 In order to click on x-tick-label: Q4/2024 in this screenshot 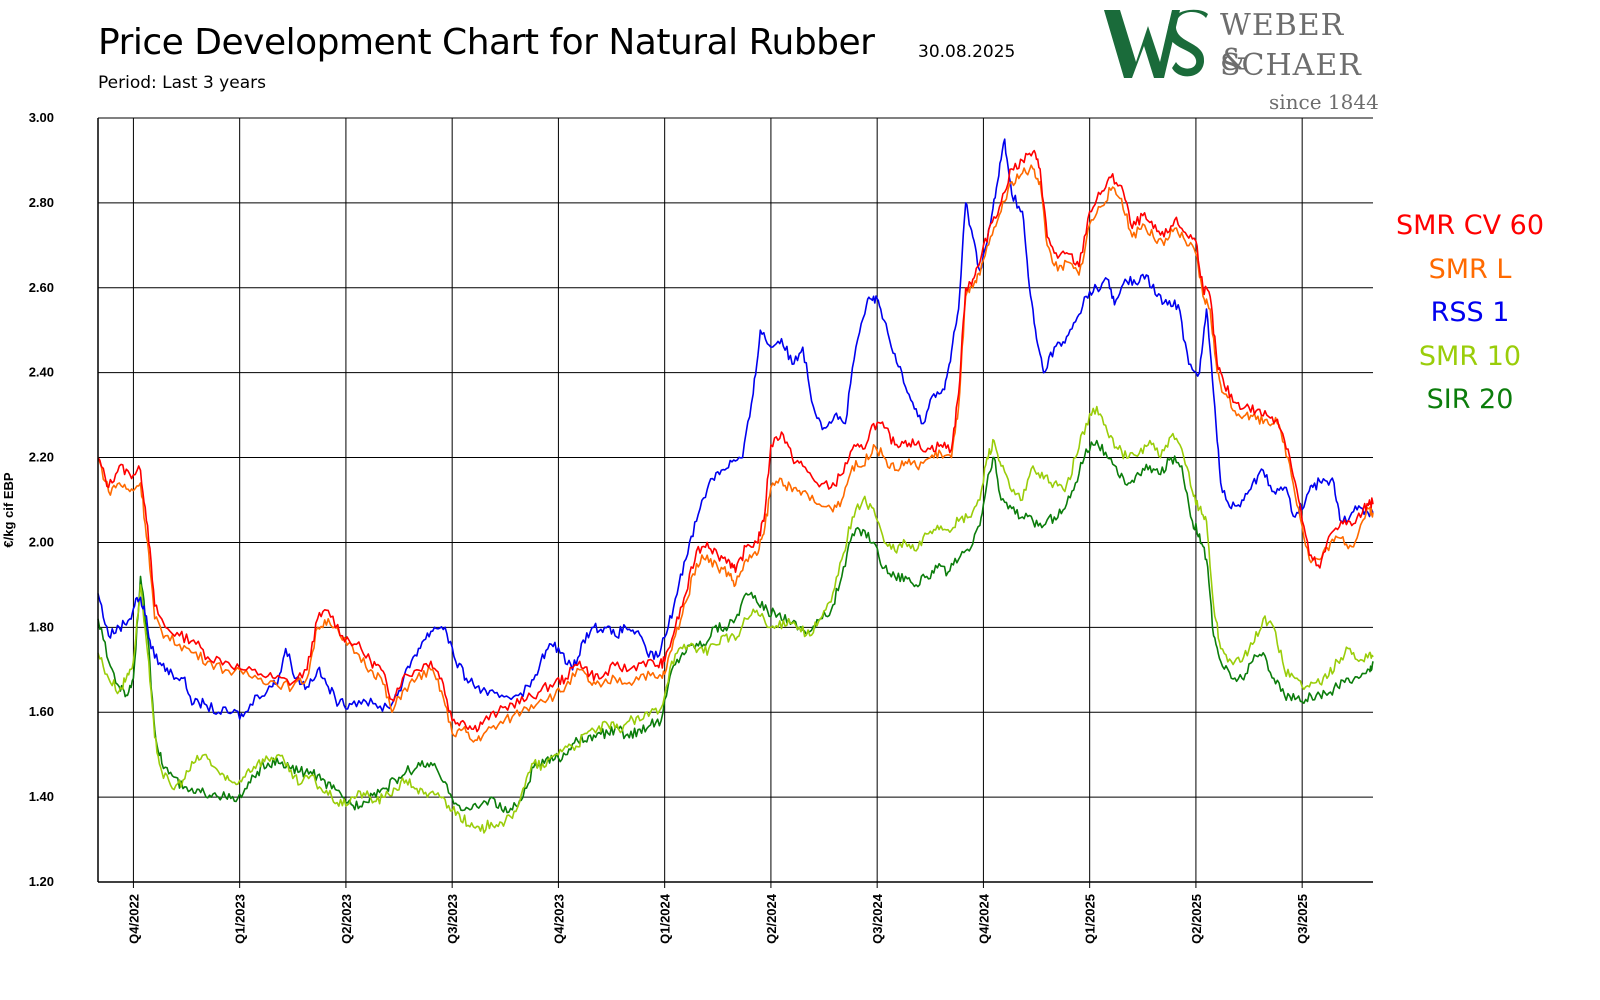, I will do `click(983, 918)`.